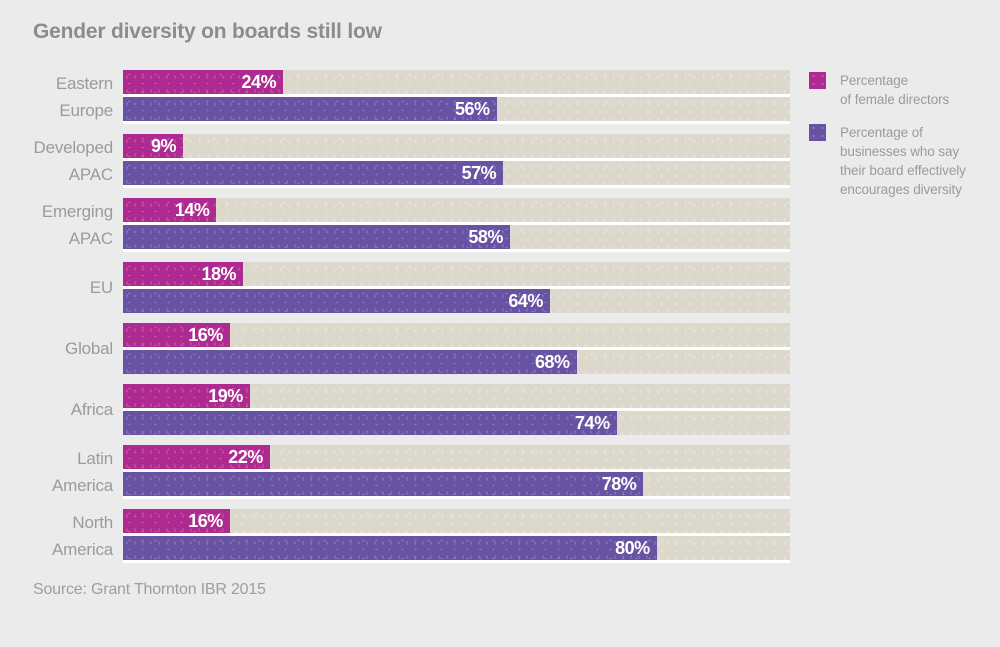  I want to click on board-diversity-bar: 58%, so click(316, 237).